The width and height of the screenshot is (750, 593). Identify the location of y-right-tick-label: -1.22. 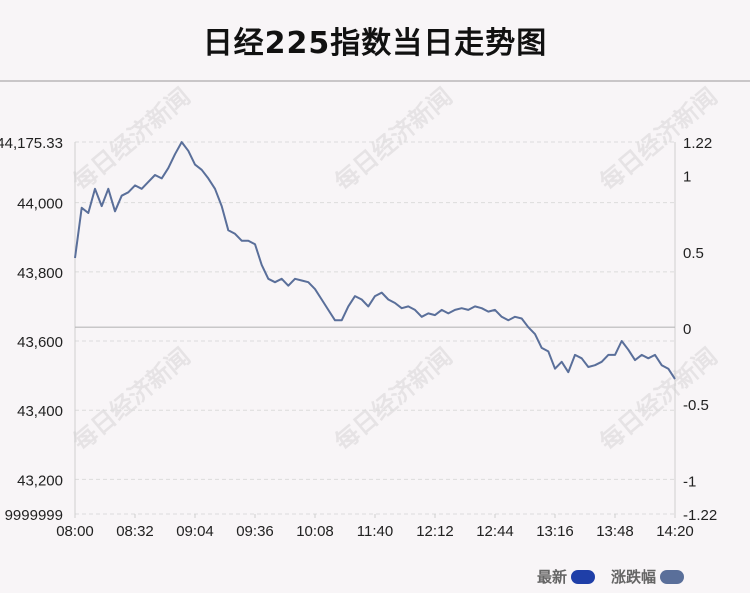
(700, 515).